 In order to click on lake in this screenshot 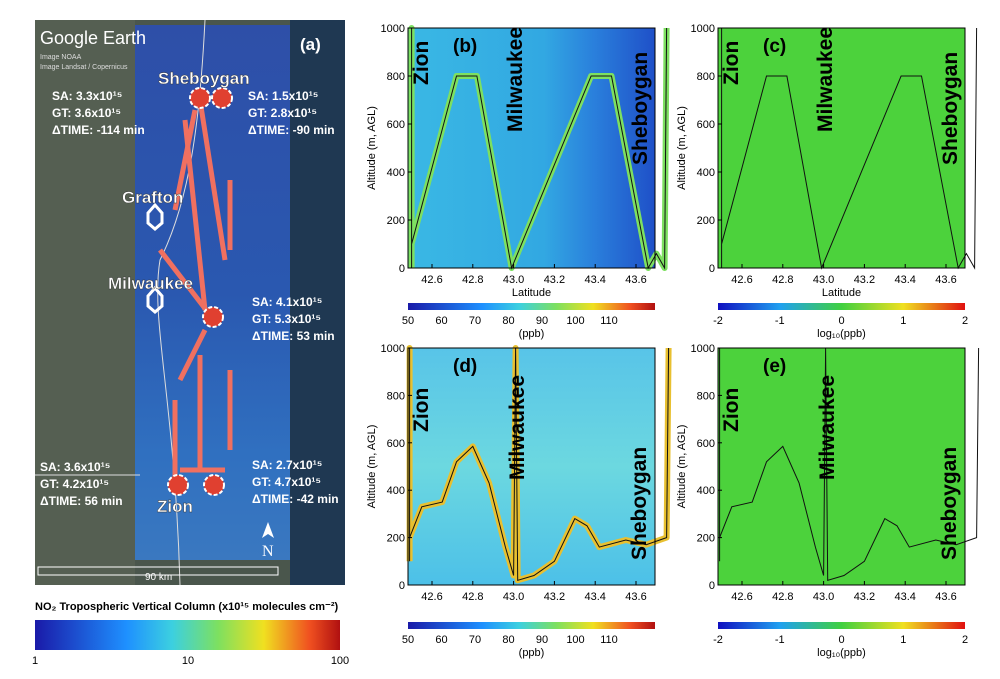, I will do `click(317, 302)`.